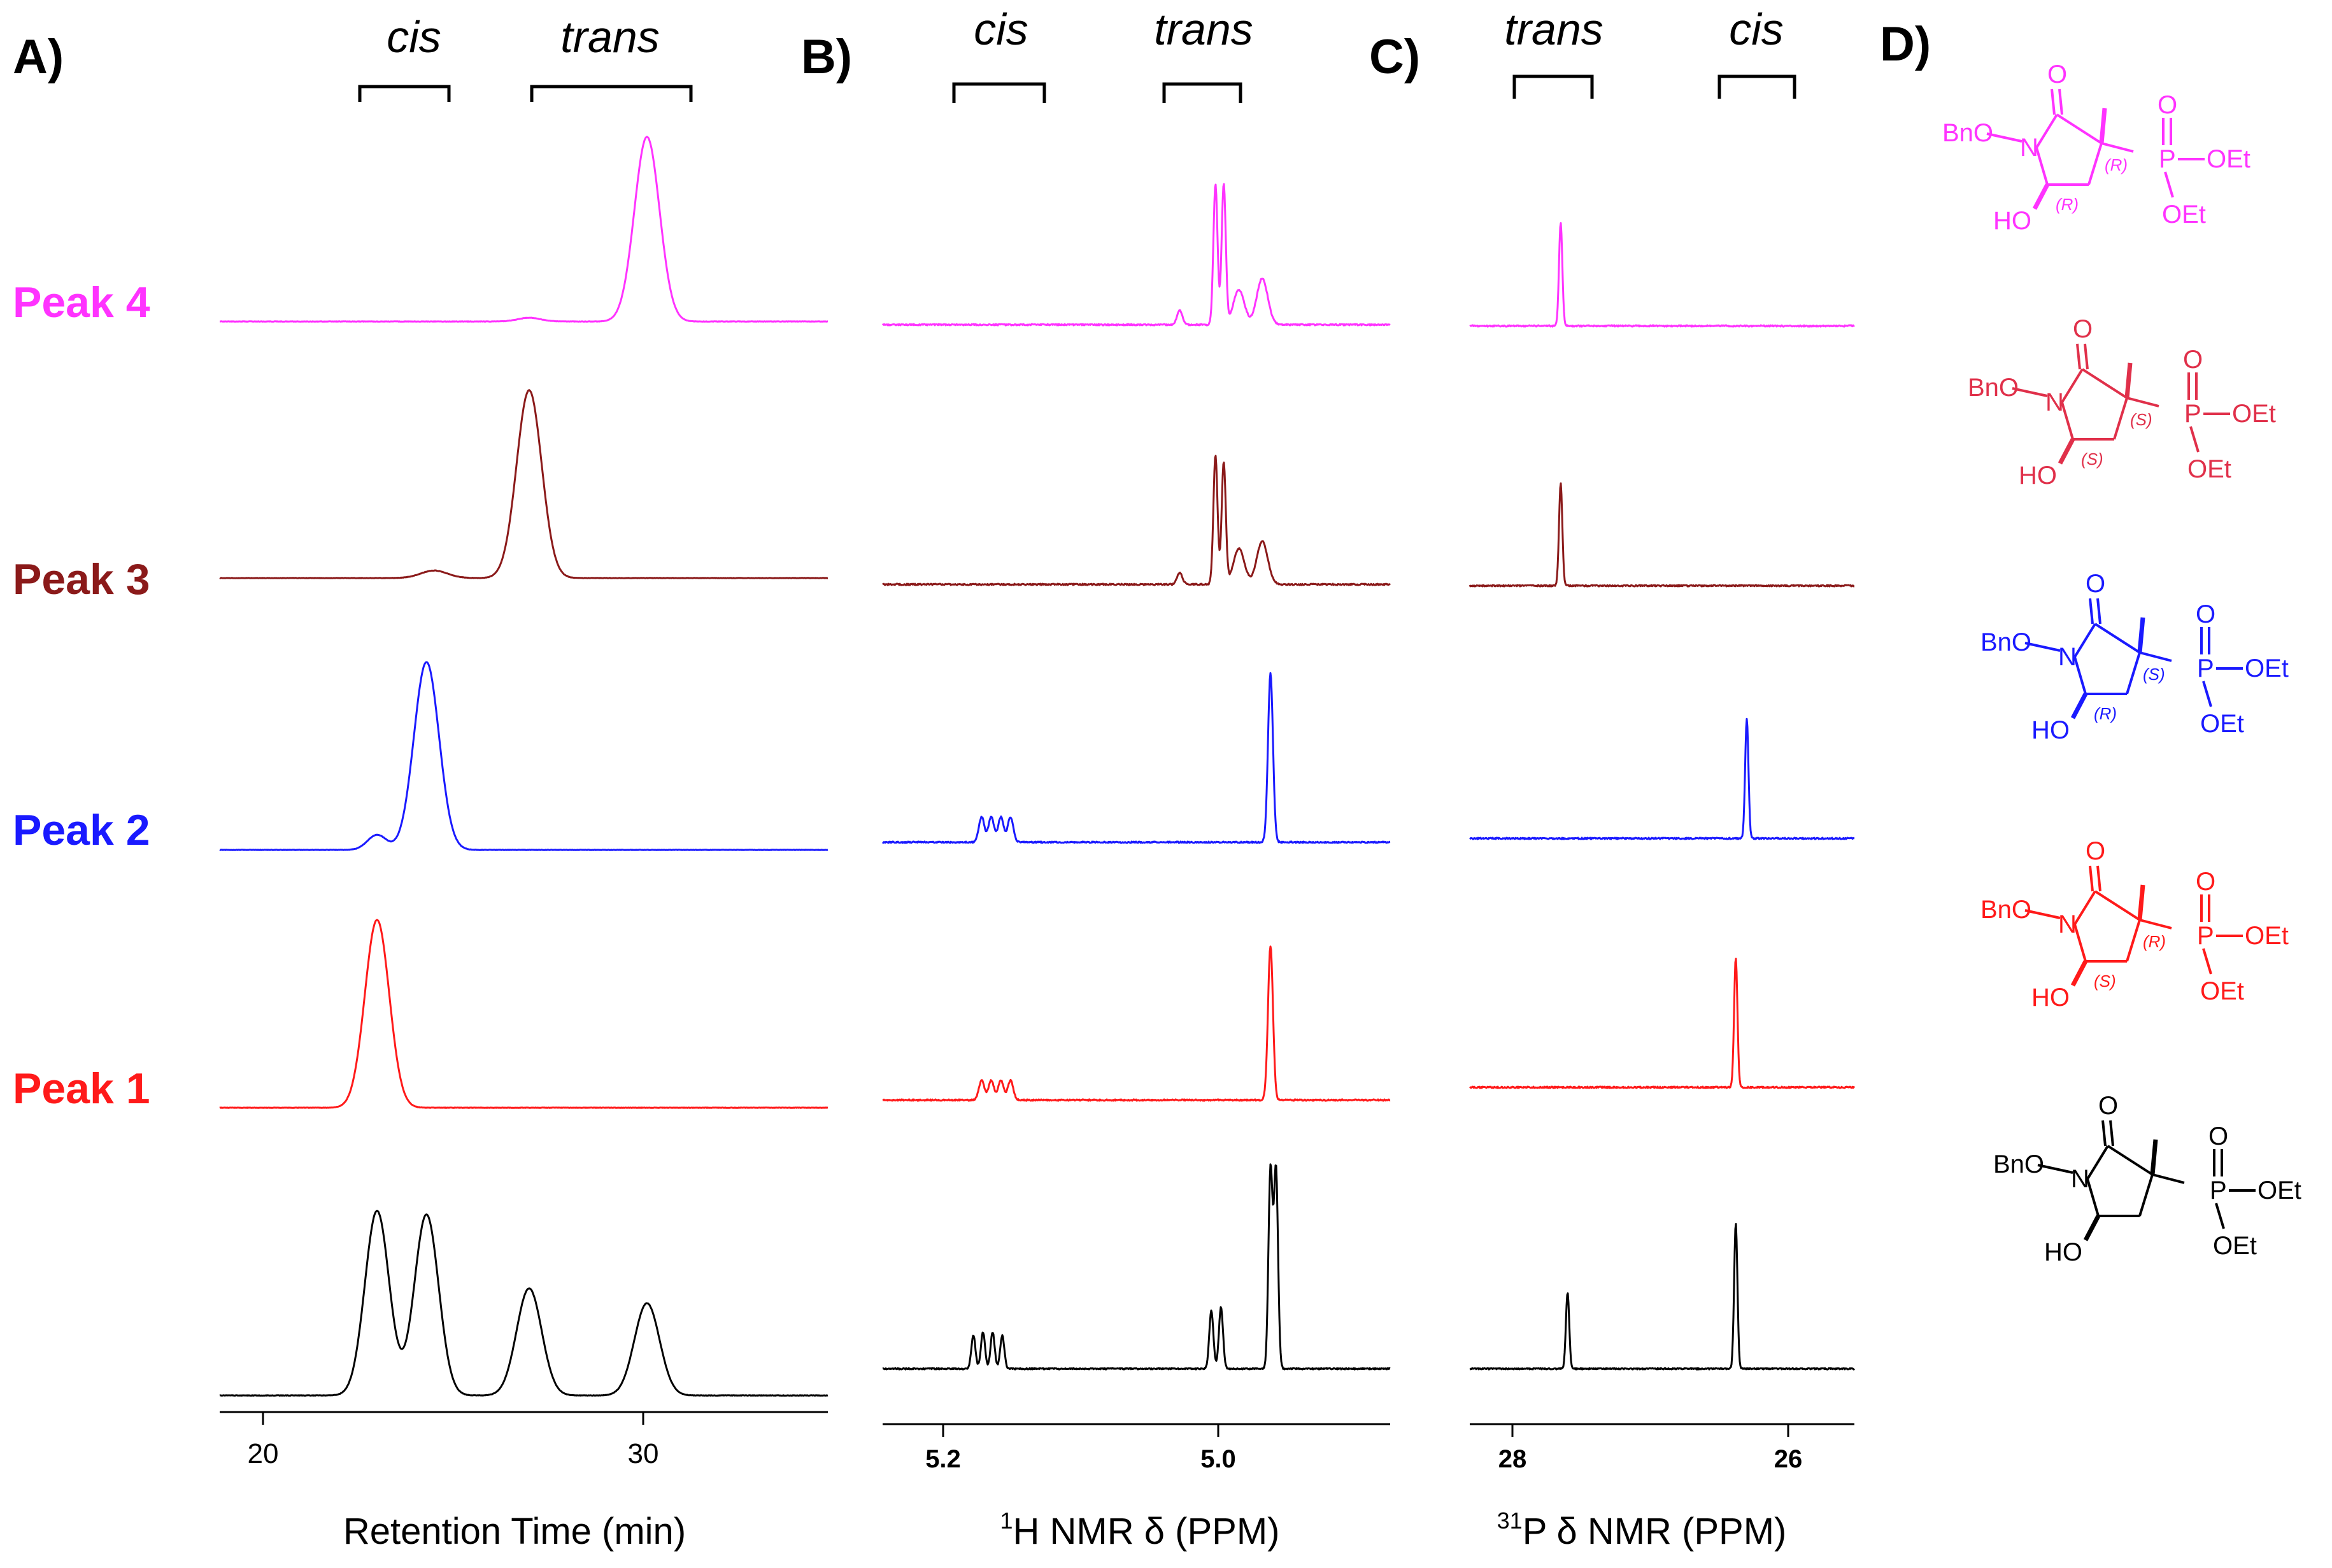 The height and width of the screenshot is (1568, 2332). What do you see at coordinates (943, 1459) in the screenshot?
I see `tick-label-b-52: 5.2` at bounding box center [943, 1459].